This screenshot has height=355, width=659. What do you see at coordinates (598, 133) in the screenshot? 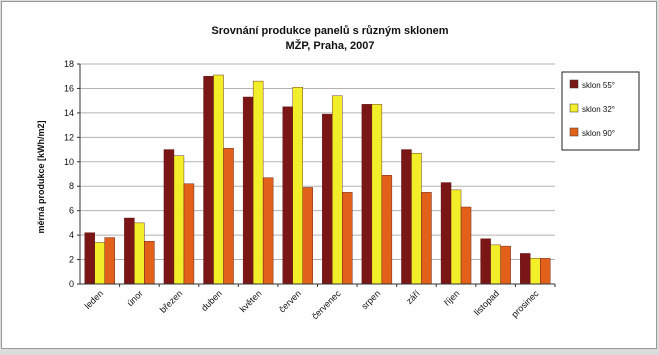
I see `legend-label: sklon 90°` at bounding box center [598, 133].